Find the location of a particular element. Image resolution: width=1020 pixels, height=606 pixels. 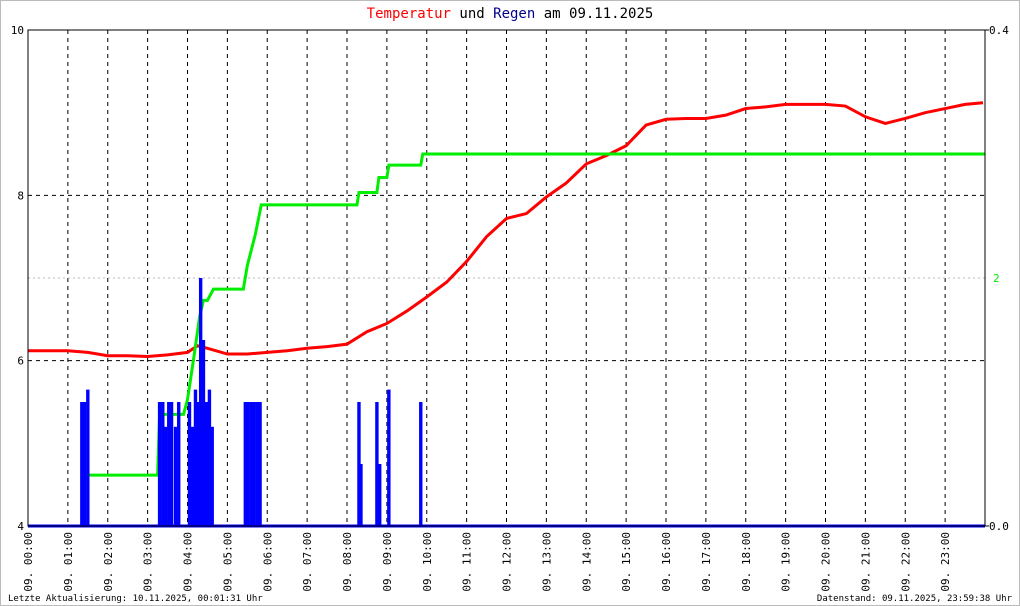

chart-title: Temperatur und Regen am 09.11.2025 is located at coordinates (510, 14).